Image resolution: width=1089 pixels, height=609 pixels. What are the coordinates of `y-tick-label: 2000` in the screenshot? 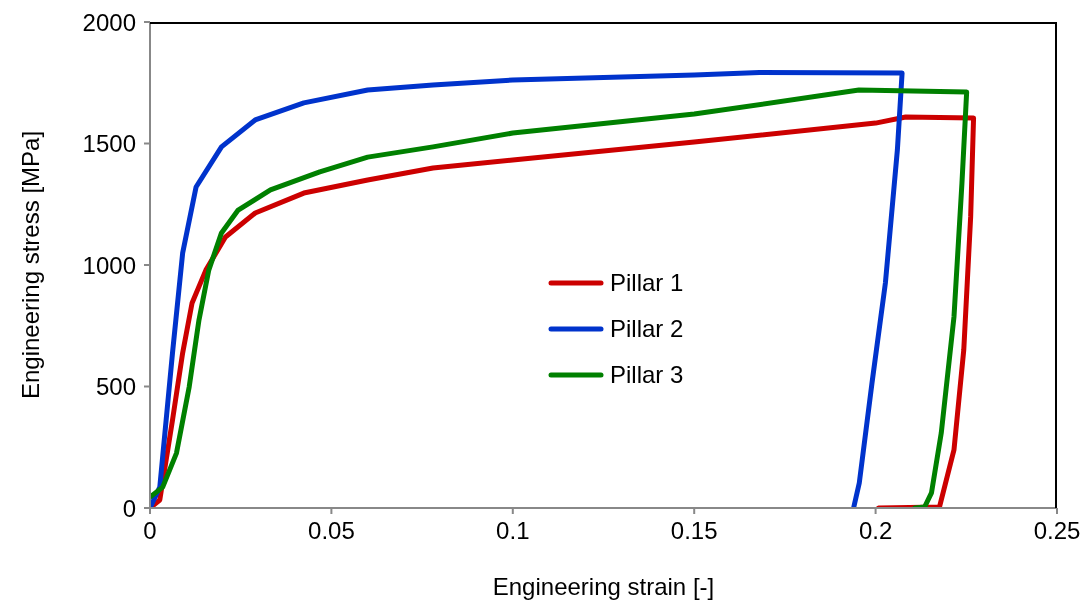 It's located at (109, 22).